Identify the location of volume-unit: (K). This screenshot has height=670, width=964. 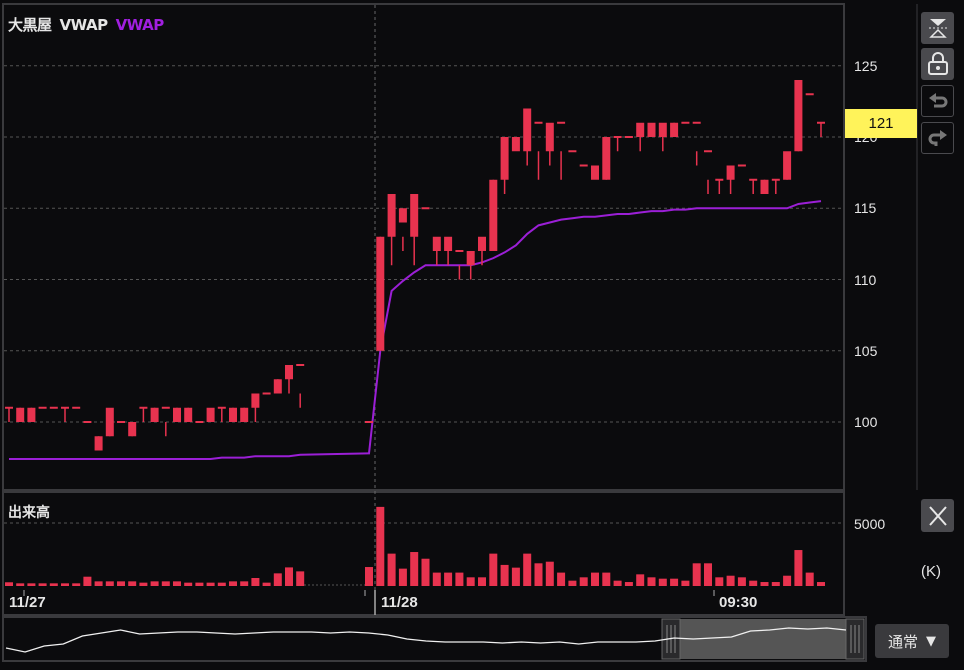
(931, 571).